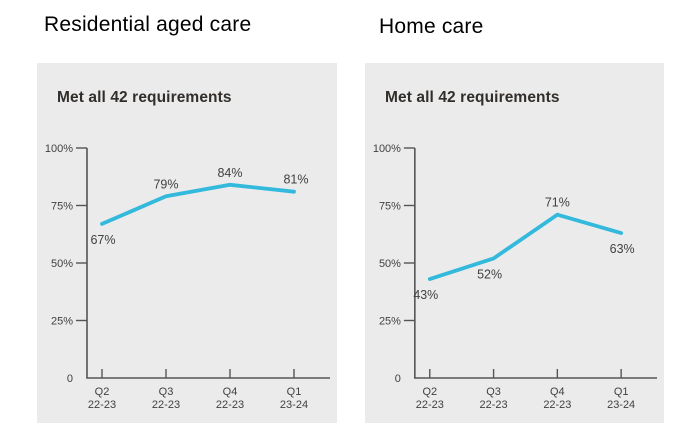  I want to click on section-heading-residential-aged-care: Residential aged care, so click(148, 24).